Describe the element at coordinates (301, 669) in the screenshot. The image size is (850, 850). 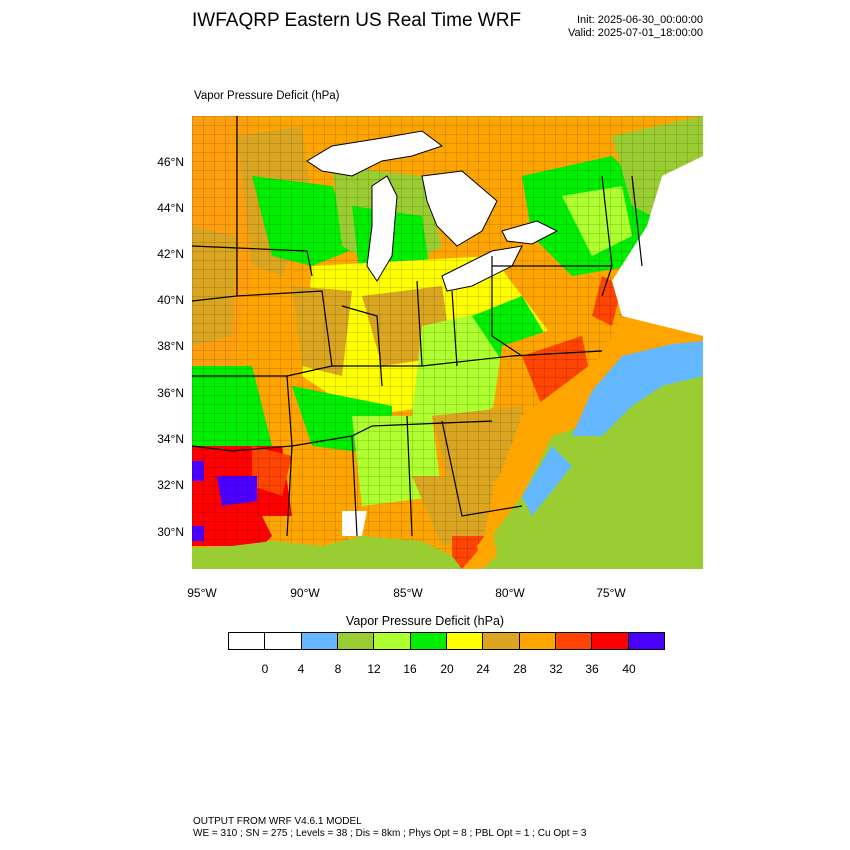
I see `colorbar-tick: 4` at that location.